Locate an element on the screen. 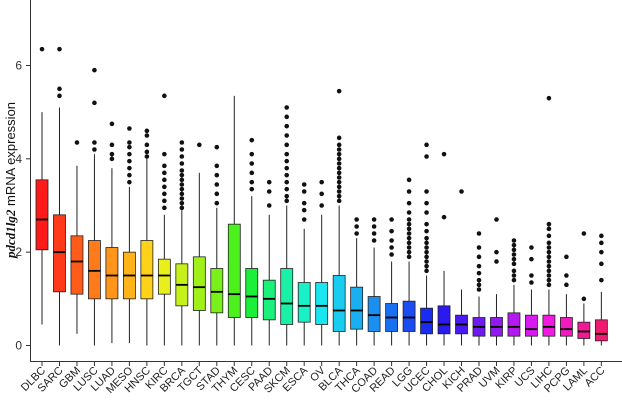 Image resolution: width=622 pixels, height=407 pixels. box-paad is located at coordinates (269, 262).